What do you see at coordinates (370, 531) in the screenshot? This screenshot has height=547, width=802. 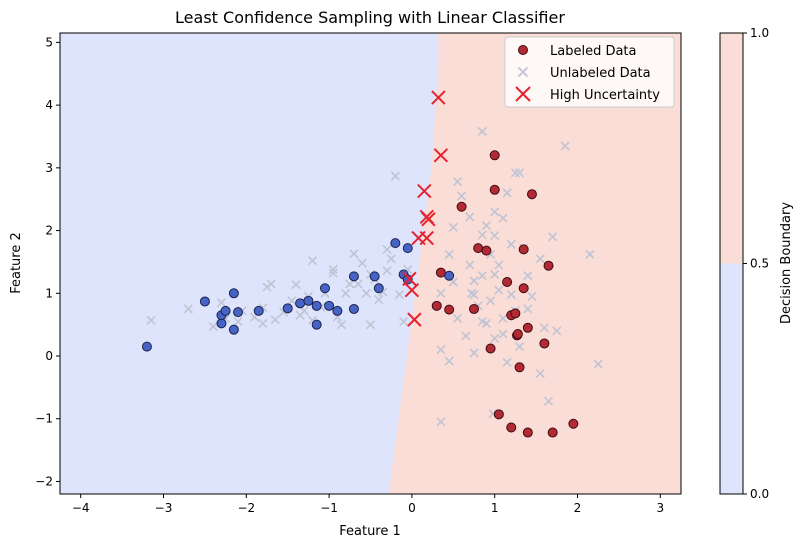 I see `x-axis-label: Feature 1` at bounding box center [370, 531].